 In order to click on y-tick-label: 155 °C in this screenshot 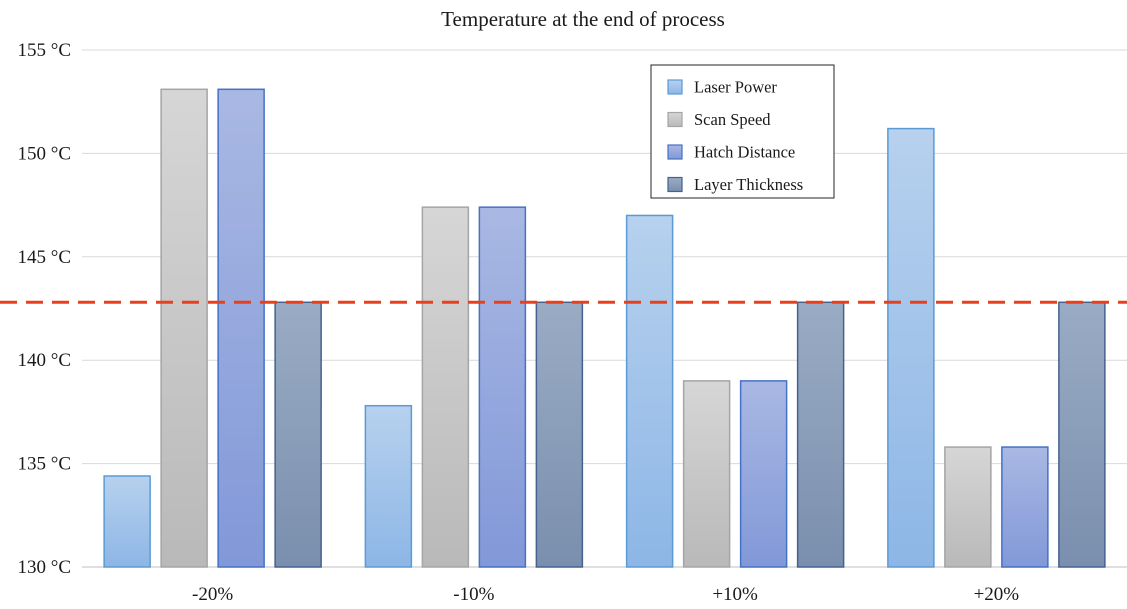, I will do `click(44, 50)`.